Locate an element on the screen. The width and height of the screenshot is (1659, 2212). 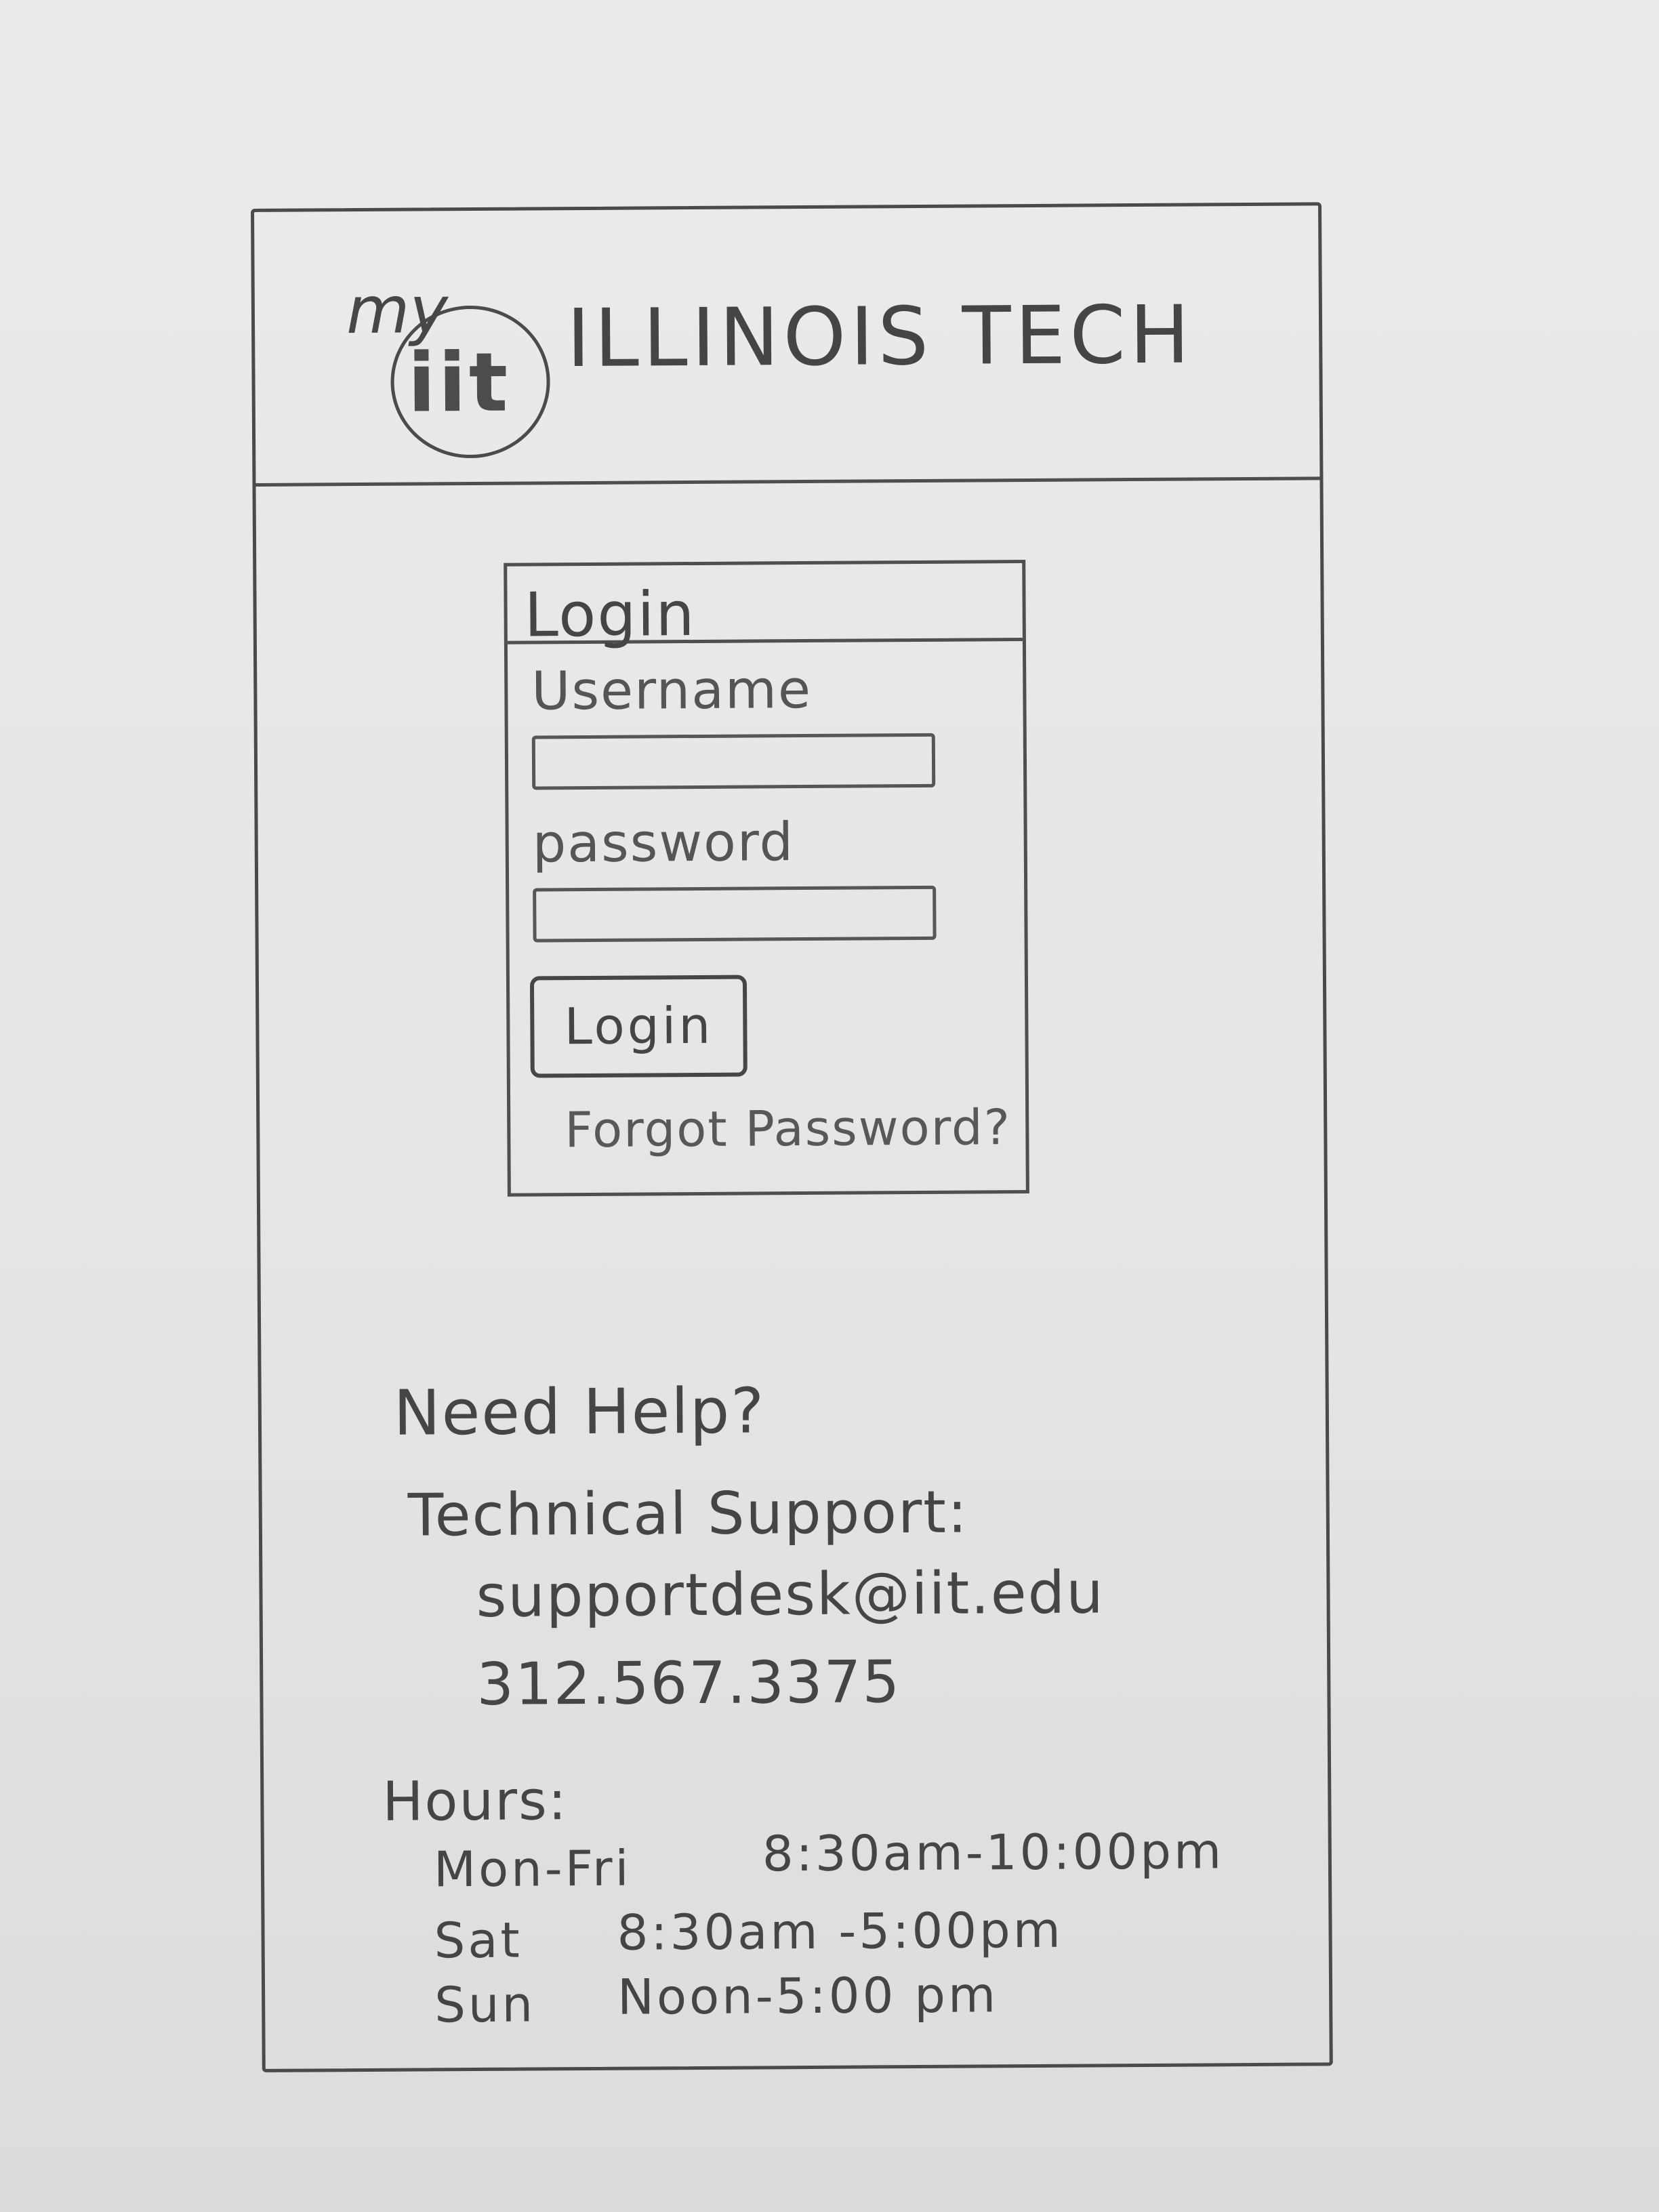
password-field is located at coordinates (735, 914).